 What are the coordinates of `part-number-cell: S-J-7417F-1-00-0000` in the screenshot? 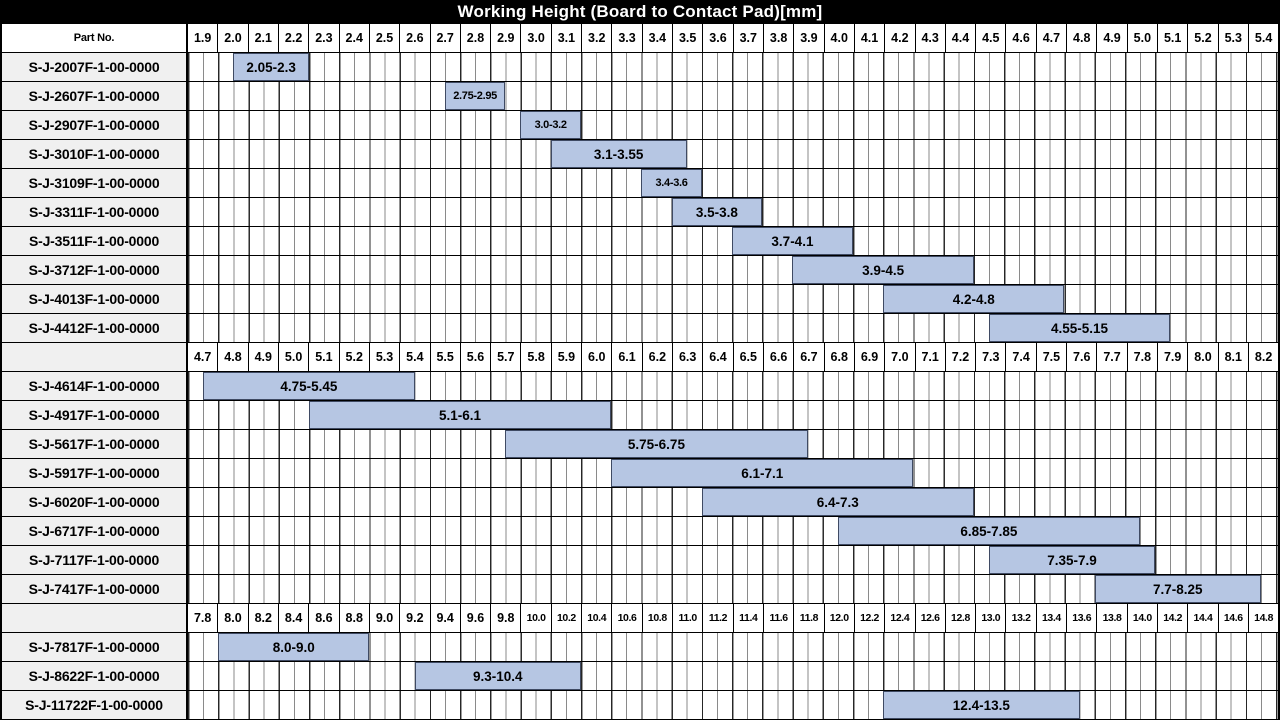 It's located at (95, 589).